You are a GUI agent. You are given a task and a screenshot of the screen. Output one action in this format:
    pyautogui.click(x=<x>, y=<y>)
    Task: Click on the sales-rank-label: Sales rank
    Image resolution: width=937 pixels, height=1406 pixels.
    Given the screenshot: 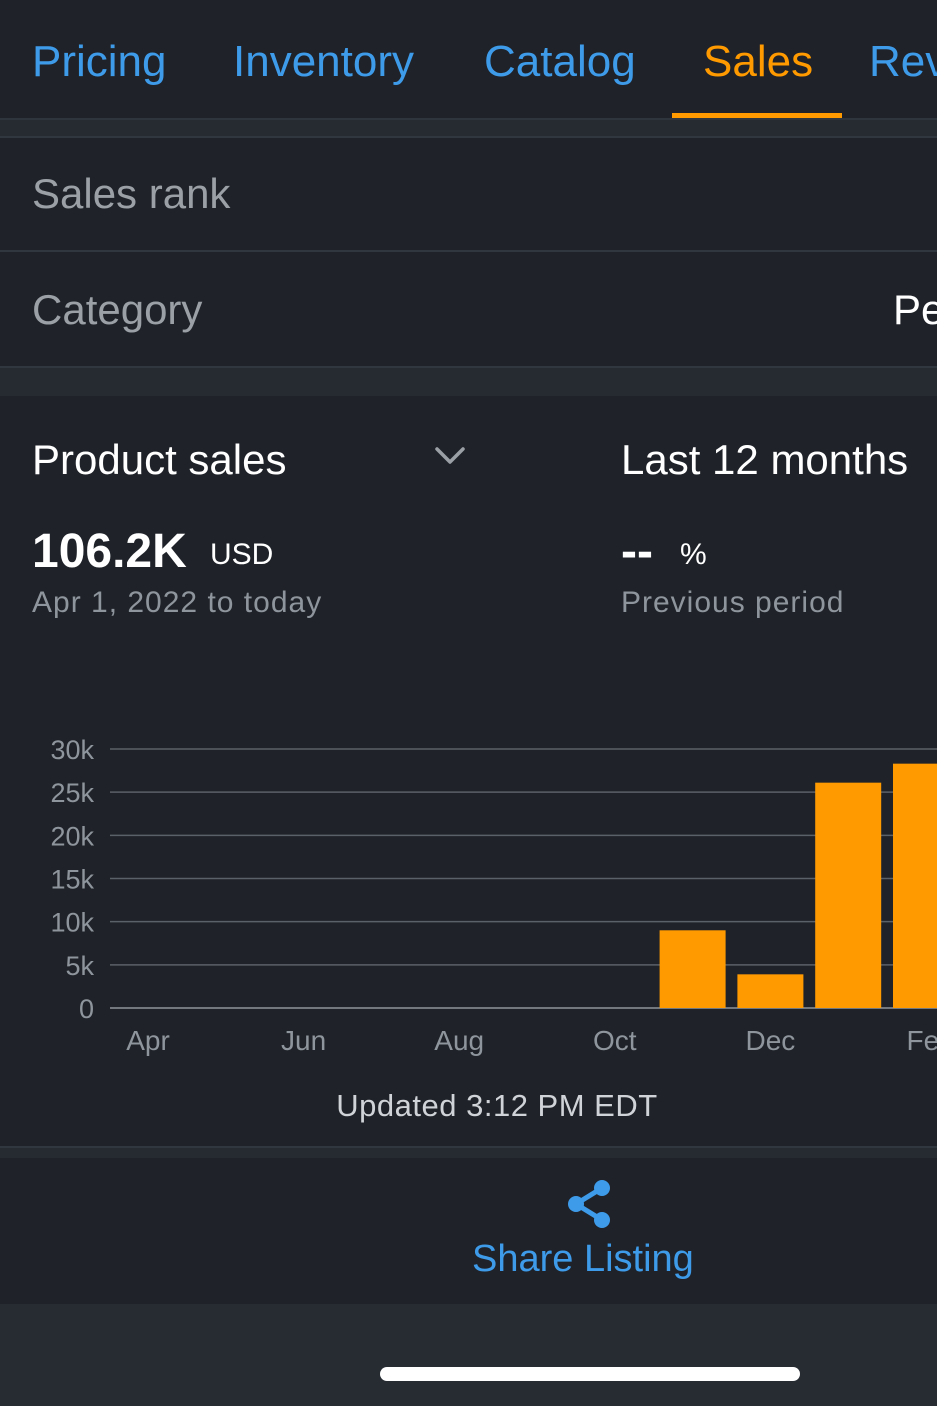 What is the action you would take?
    pyautogui.click(x=131, y=193)
    